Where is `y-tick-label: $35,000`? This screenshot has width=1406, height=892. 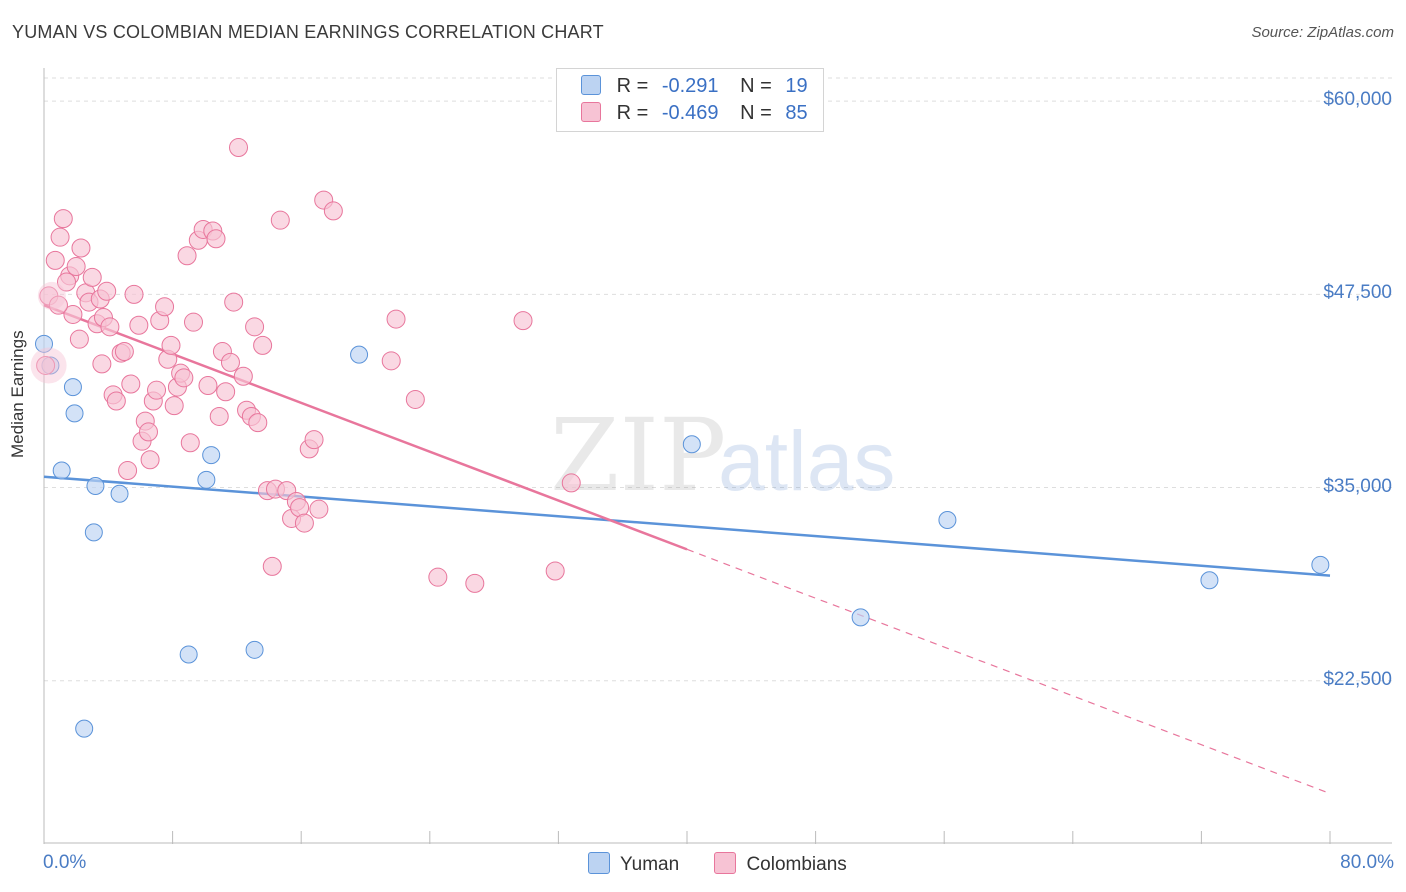 y-tick-label: $35,000 is located at coordinates (1357, 486).